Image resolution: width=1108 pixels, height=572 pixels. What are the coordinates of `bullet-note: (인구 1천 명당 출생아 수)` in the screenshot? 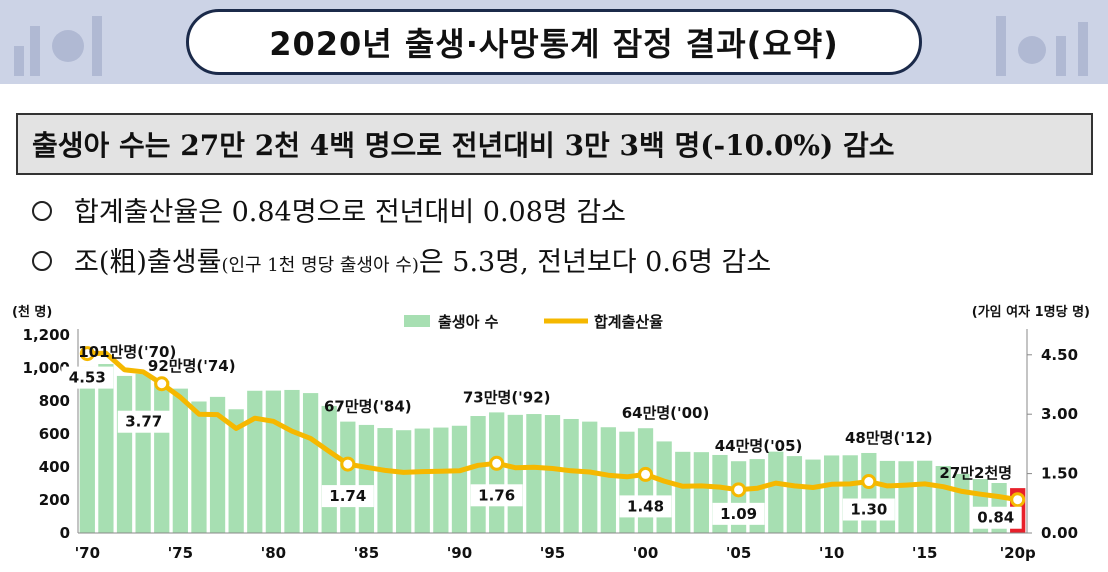 It's located at (320, 265).